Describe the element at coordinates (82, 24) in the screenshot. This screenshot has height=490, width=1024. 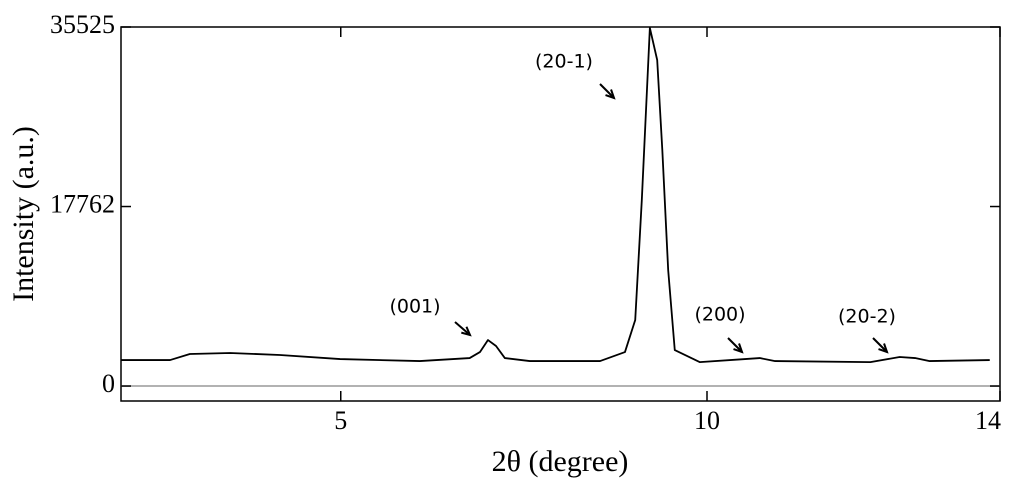
I see `y-tick-label: 35525` at that location.